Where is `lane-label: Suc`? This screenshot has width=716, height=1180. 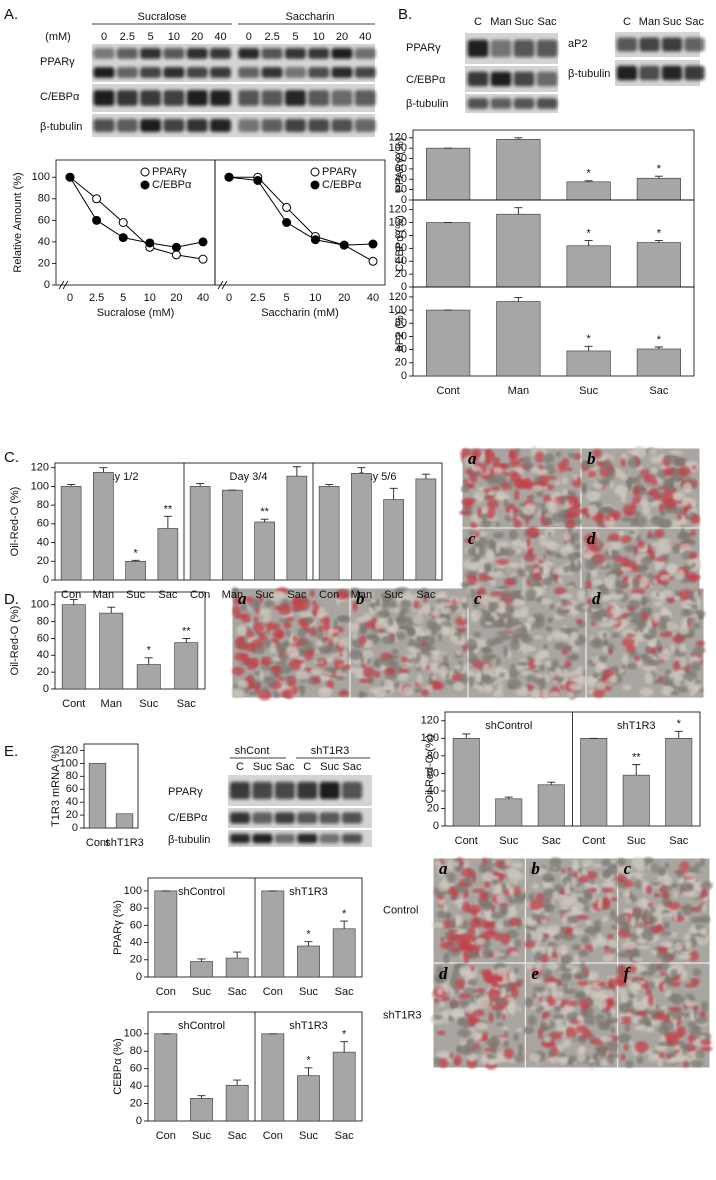
lane-label: Suc is located at coordinates (262, 767).